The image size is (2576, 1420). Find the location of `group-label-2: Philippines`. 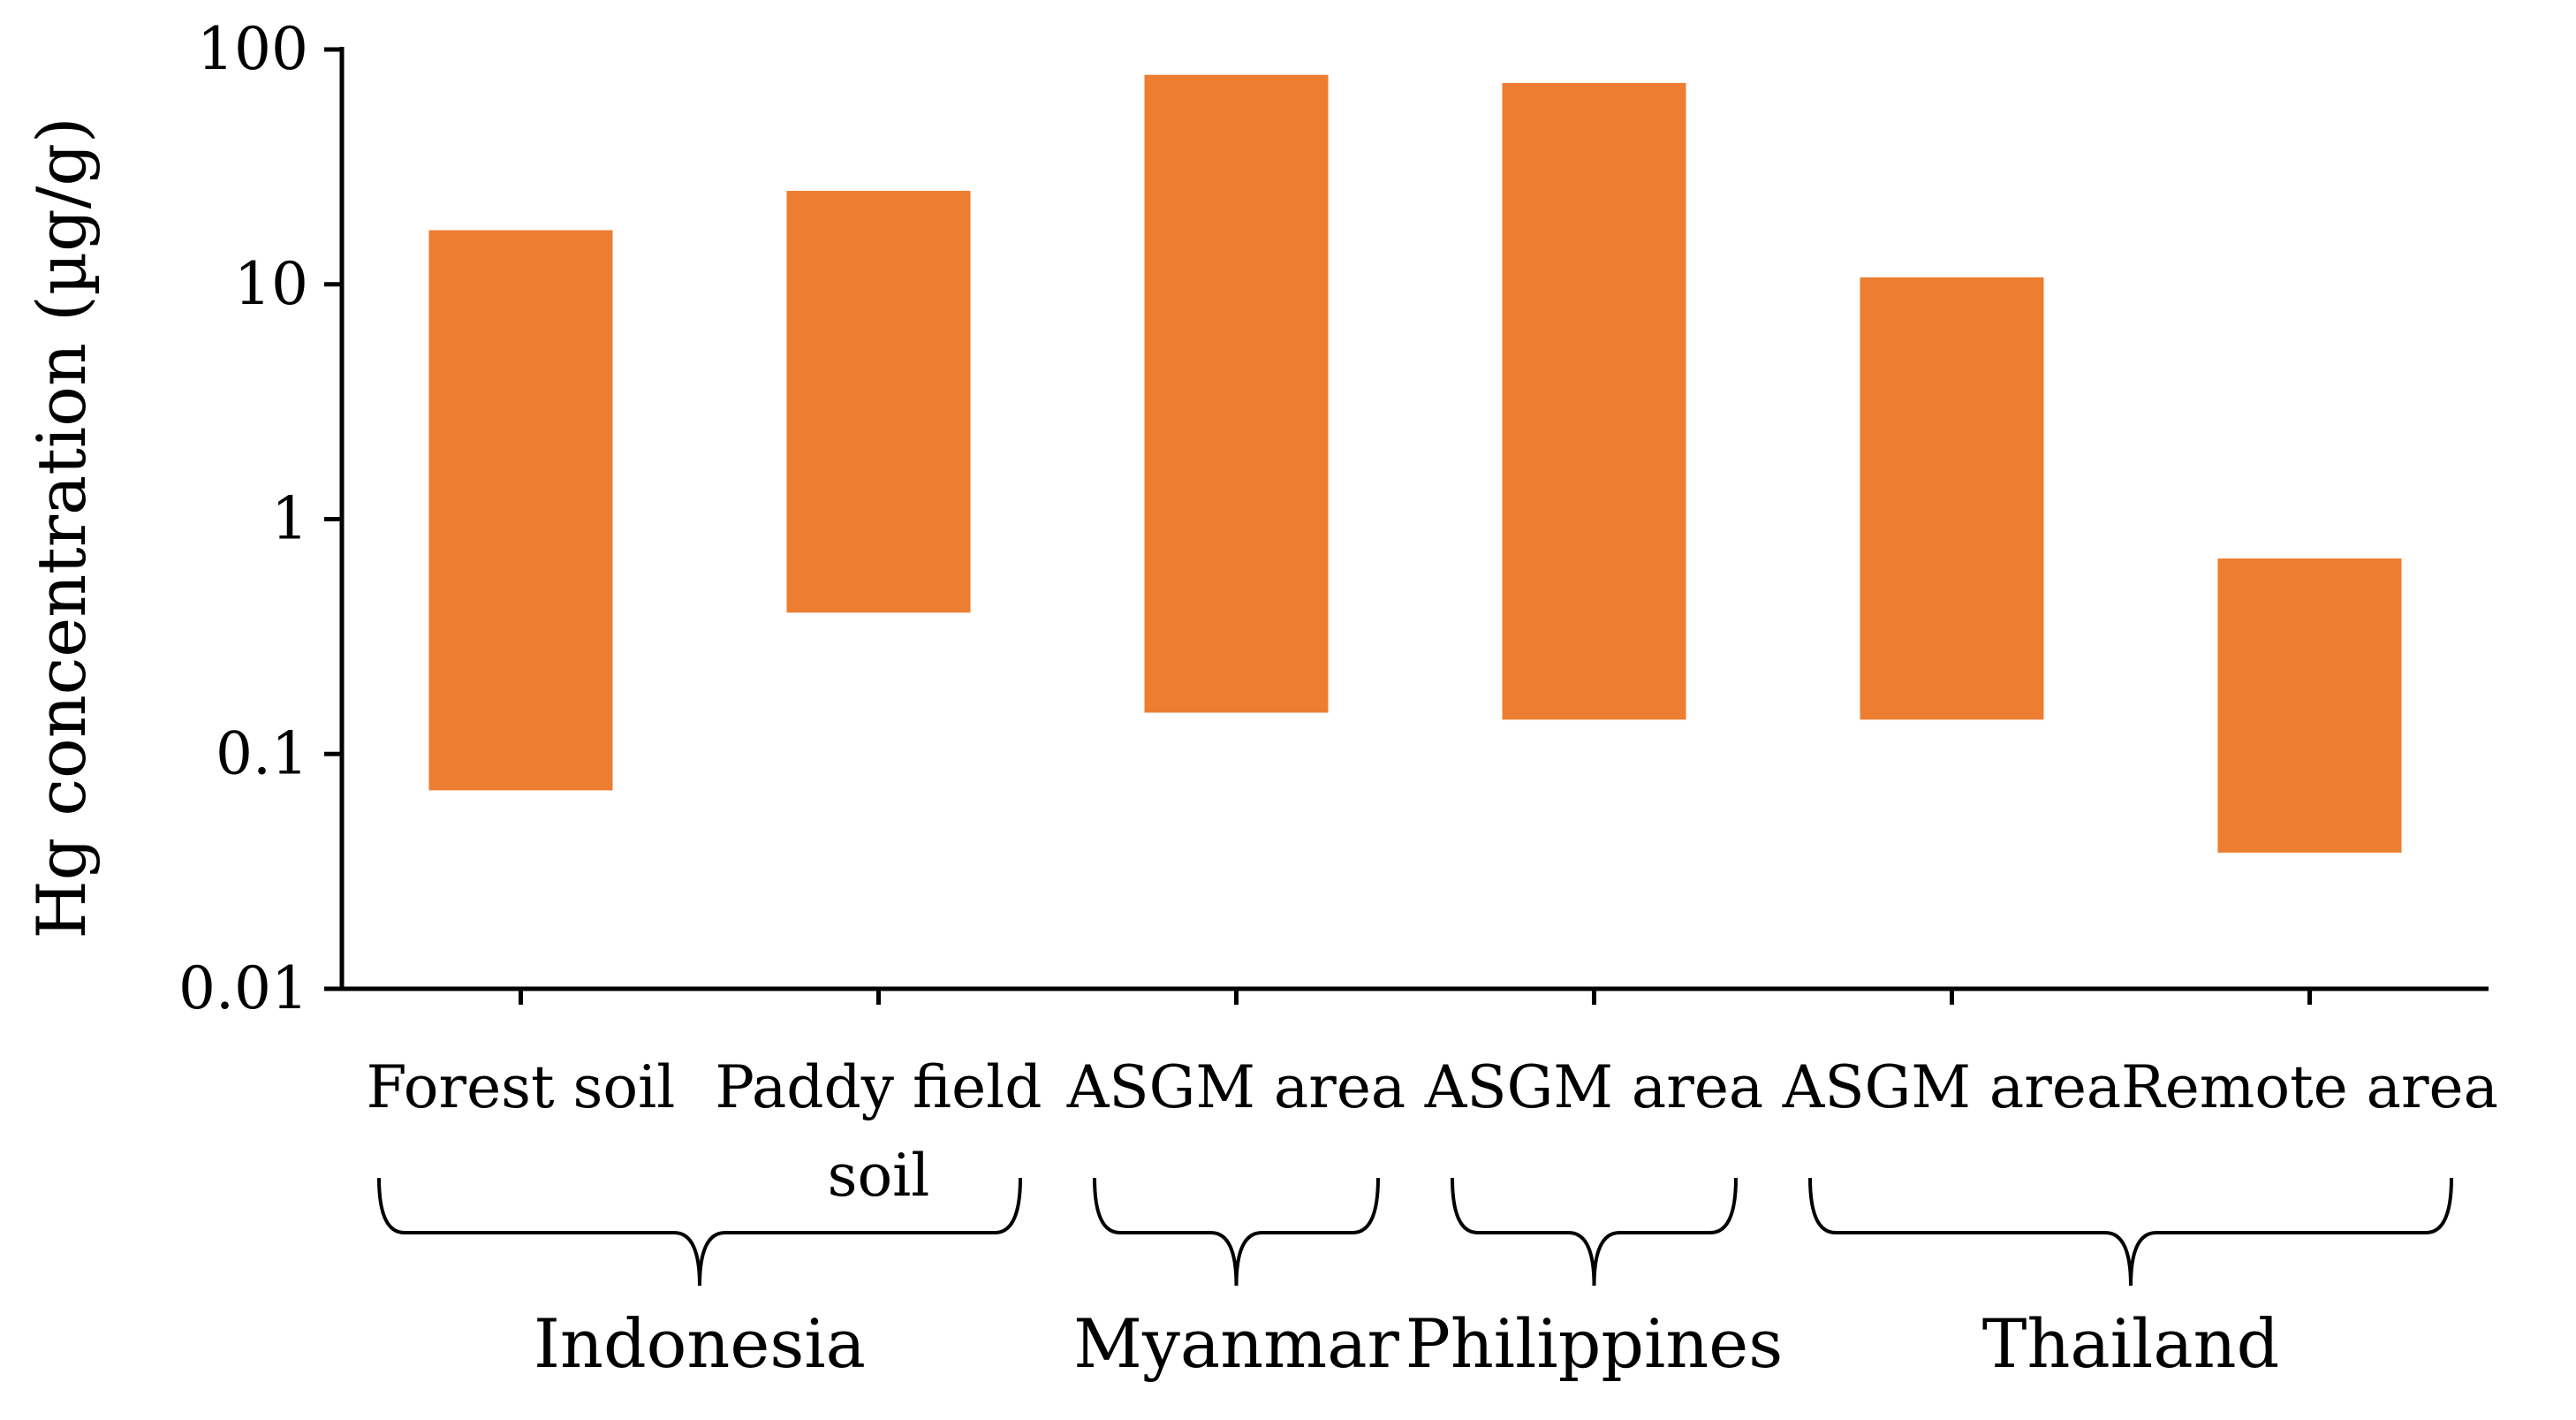

group-label-2: Philippines is located at coordinates (1595, 1343).